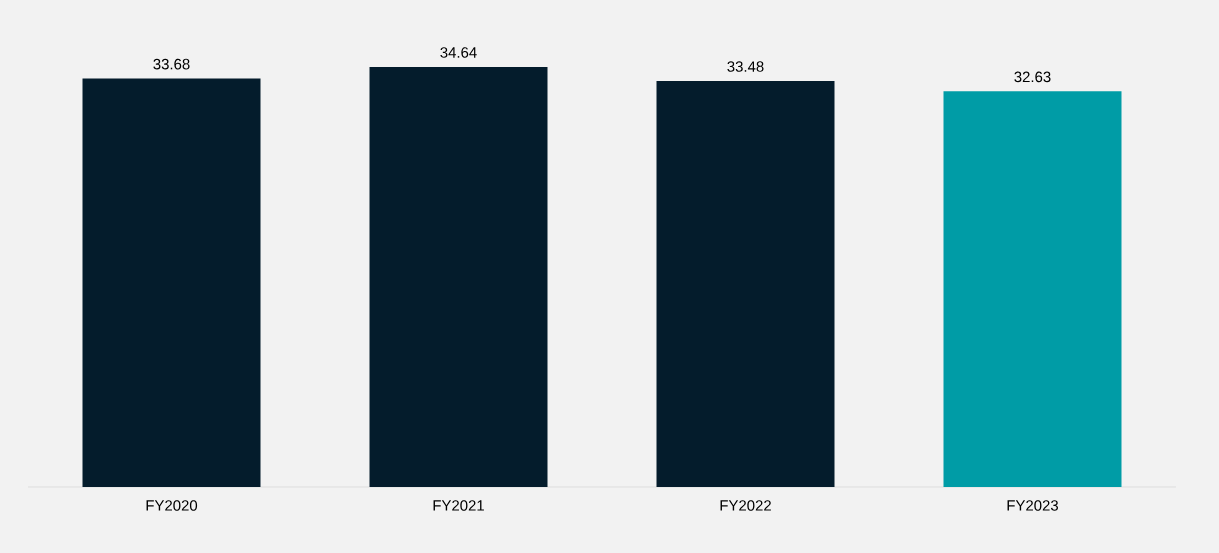 Image resolution: width=1219 pixels, height=553 pixels. I want to click on data-label: 34.64, so click(458, 52).